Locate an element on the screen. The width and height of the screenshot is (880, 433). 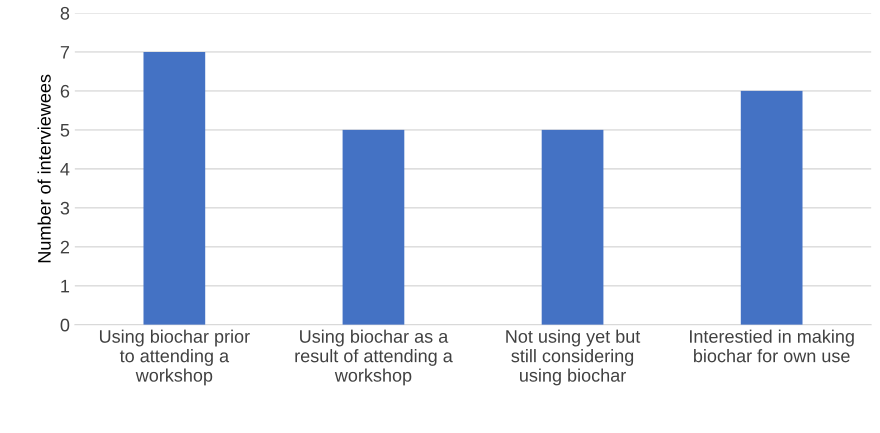
x-tick-label: Not using yet but still considering using biochar is located at coordinates (573, 358).